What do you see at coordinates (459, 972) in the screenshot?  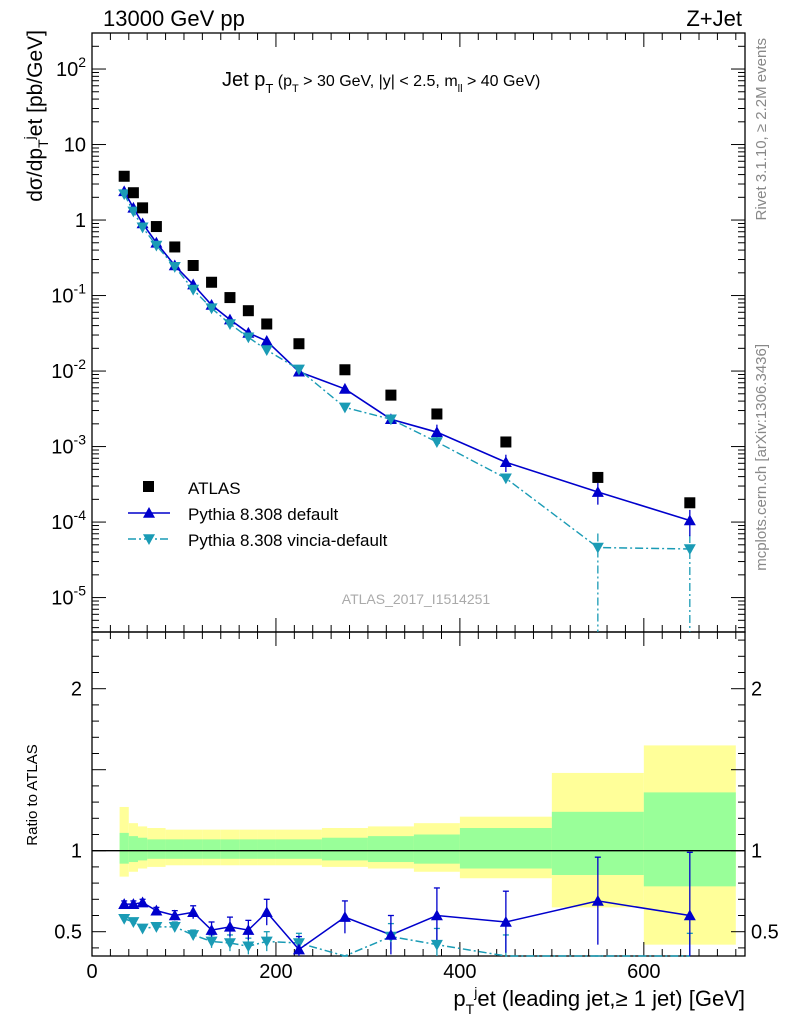 I see `x-tick-label: 400` at bounding box center [459, 972].